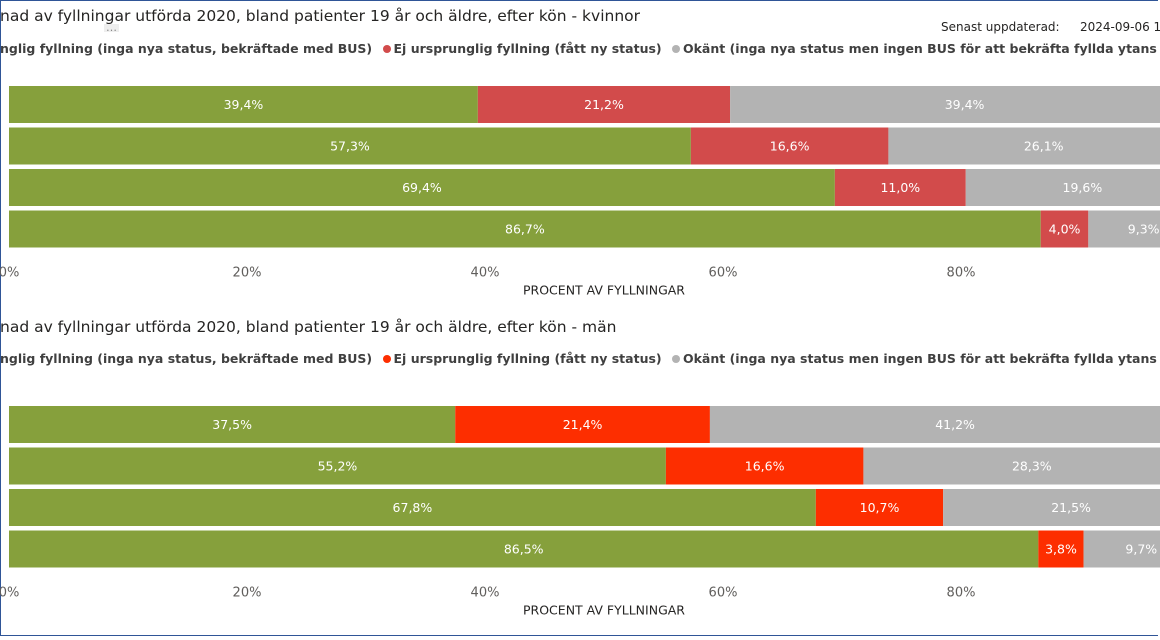  I want to click on data-label: 9,7%, so click(1141, 549).